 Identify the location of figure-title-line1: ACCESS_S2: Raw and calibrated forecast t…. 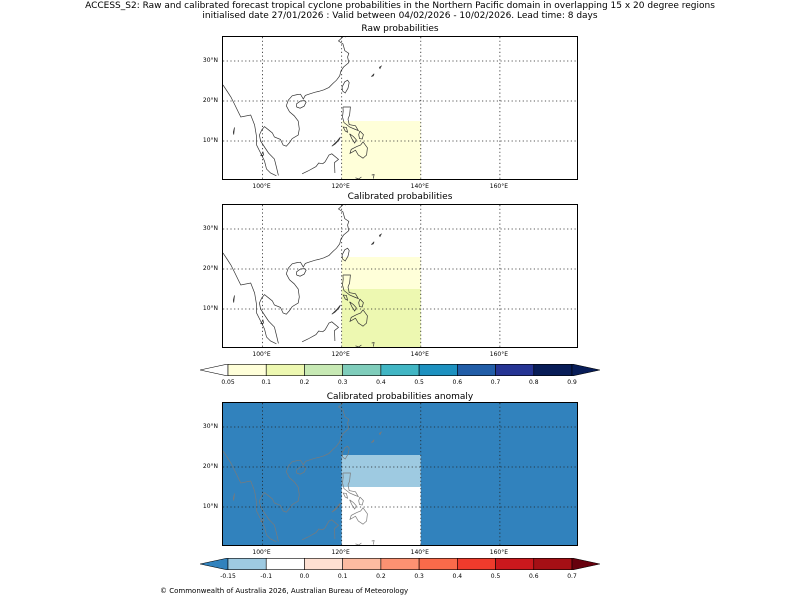
(400, 6).